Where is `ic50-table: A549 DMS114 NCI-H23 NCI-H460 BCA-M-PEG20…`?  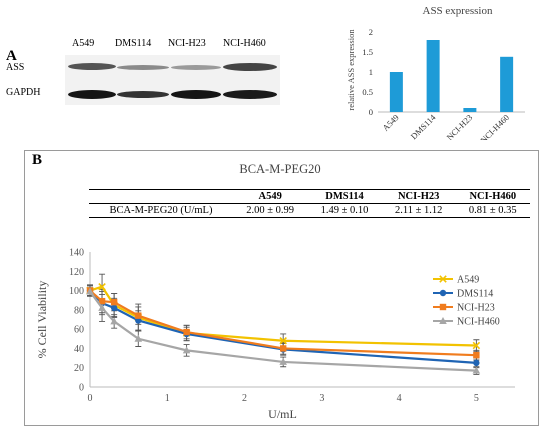 ic50-table: A549 DMS114 NCI-H23 NCI-H460 BCA-M-PEG20… is located at coordinates (309, 203).